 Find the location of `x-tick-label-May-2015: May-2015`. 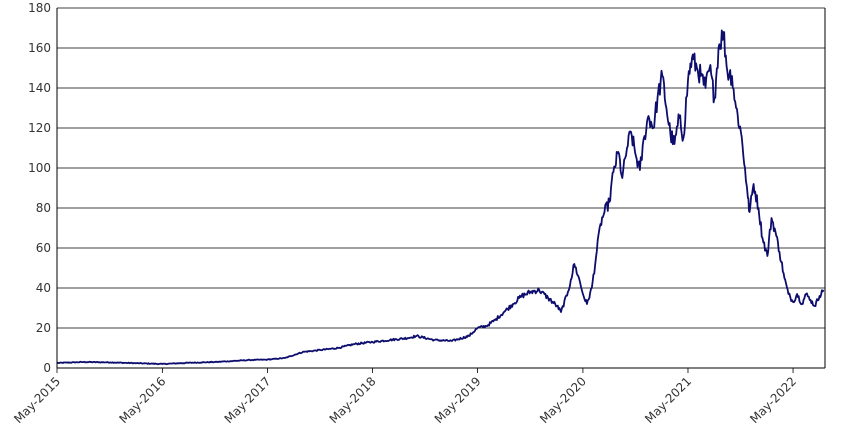

x-tick-label-May-2015: May-2015 is located at coordinates (37, 400).